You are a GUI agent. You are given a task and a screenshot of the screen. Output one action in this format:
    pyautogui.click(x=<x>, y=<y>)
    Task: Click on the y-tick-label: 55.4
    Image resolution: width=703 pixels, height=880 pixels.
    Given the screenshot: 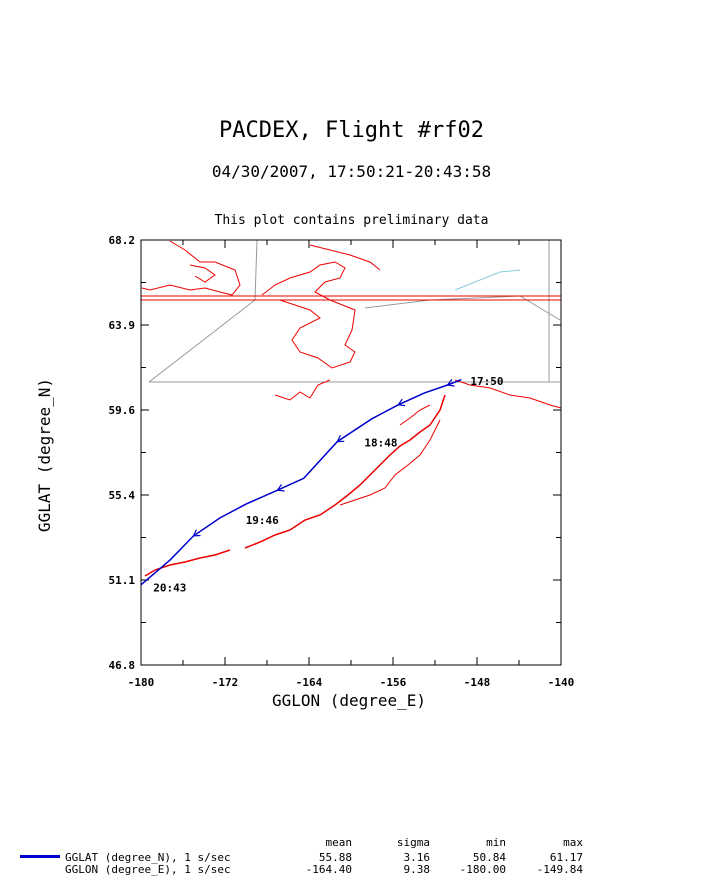 What is the action you would take?
    pyautogui.click(x=122, y=495)
    